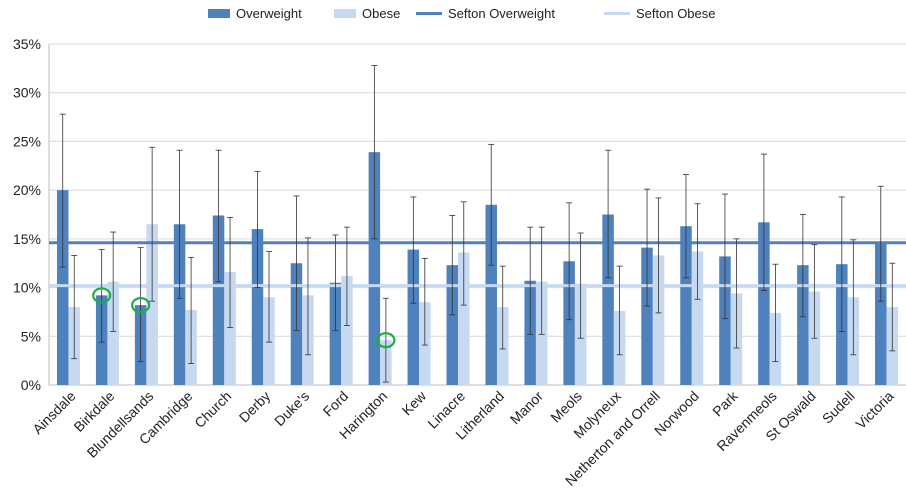  What do you see at coordinates (617, 13) in the screenshot?
I see `legend-swatch-sefton-obese` at bounding box center [617, 13].